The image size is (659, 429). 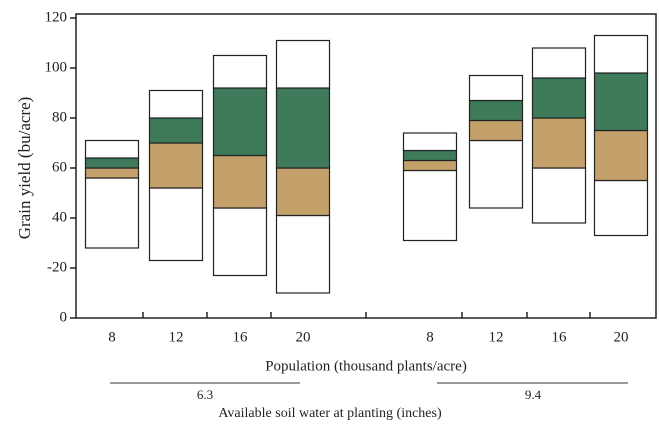 I want to click on group-label: 6.3, so click(x=205, y=394).